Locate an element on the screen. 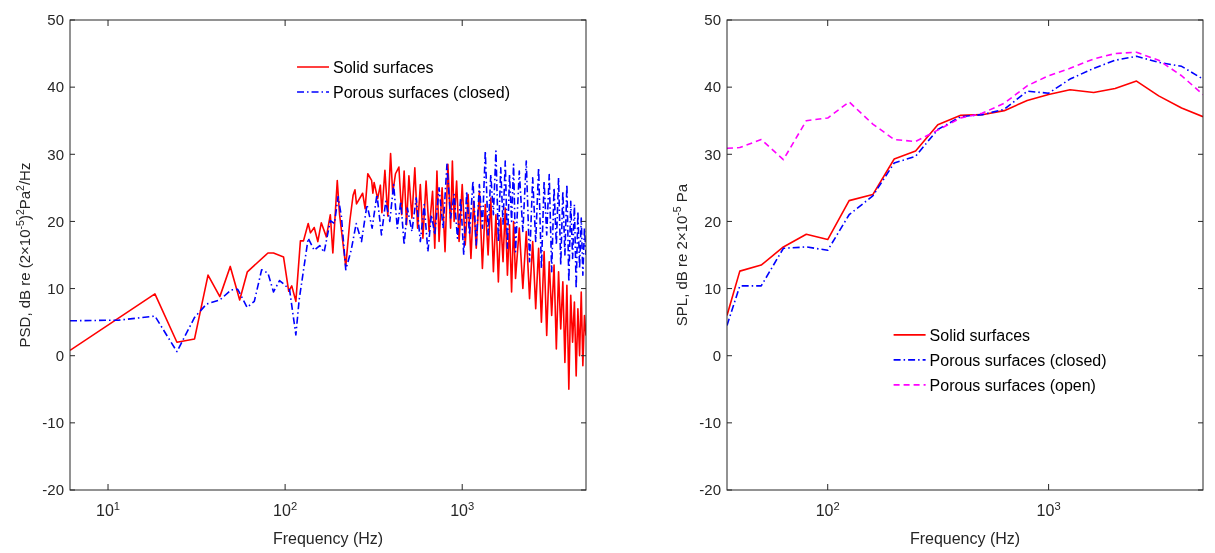  legend-label: Porous surfaces (open) is located at coordinates (1012, 385).